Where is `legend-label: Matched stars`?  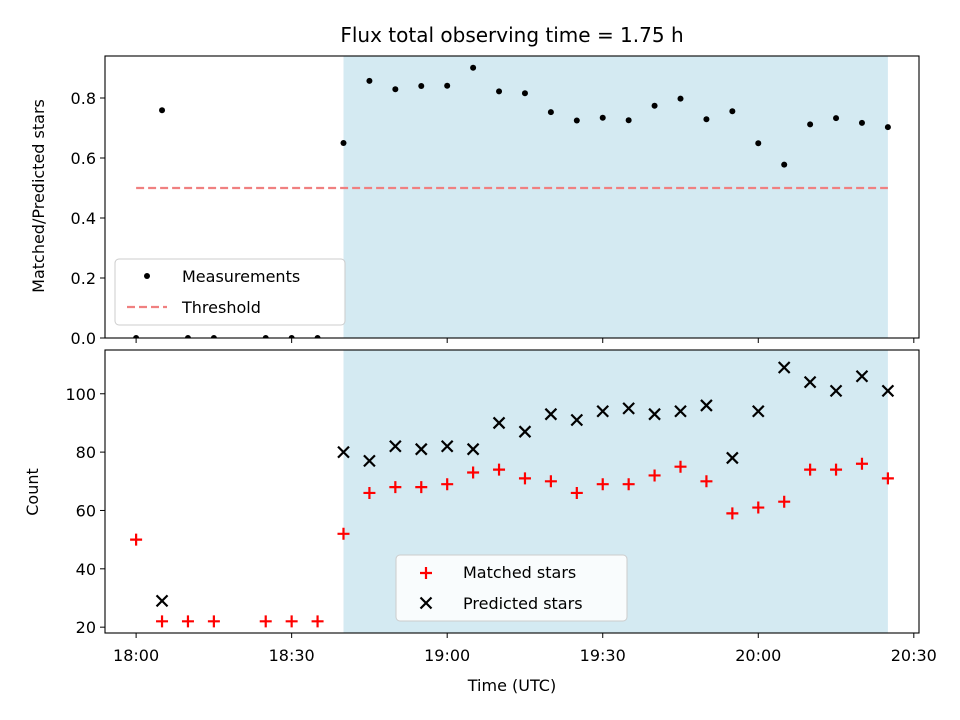 legend-label: Matched stars is located at coordinates (519, 572).